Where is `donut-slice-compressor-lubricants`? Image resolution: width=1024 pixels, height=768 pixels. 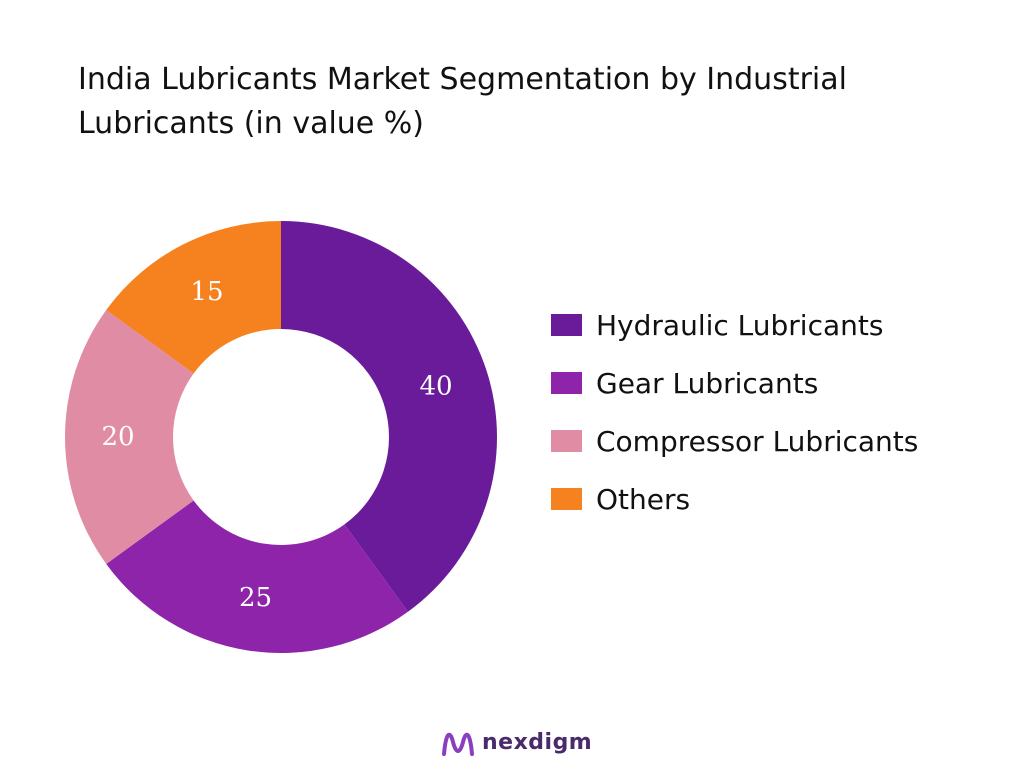 donut-slice-compressor-lubricants is located at coordinates (129, 437).